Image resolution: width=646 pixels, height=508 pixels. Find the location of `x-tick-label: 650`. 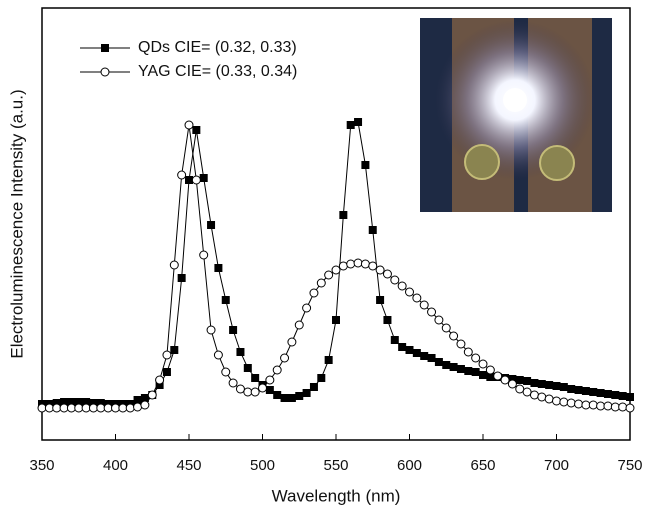

x-tick-label: 650 is located at coordinates (482, 465).